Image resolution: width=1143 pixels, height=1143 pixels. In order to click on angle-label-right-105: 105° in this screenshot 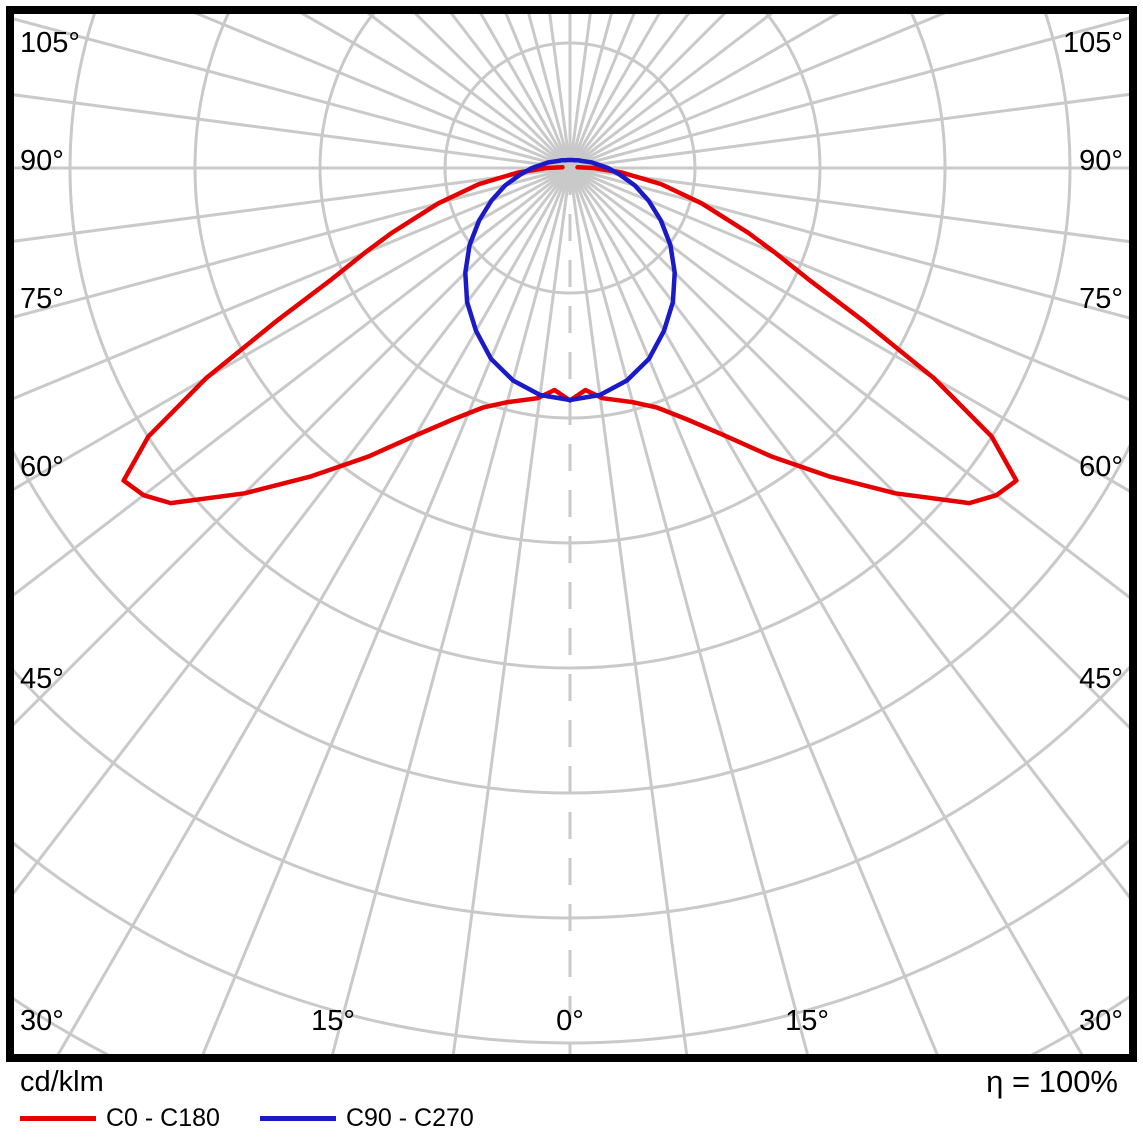, I will do `click(1093, 43)`.